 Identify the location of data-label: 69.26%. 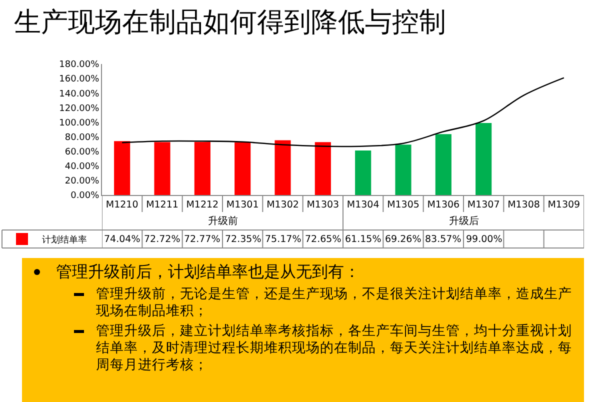
(403, 239).